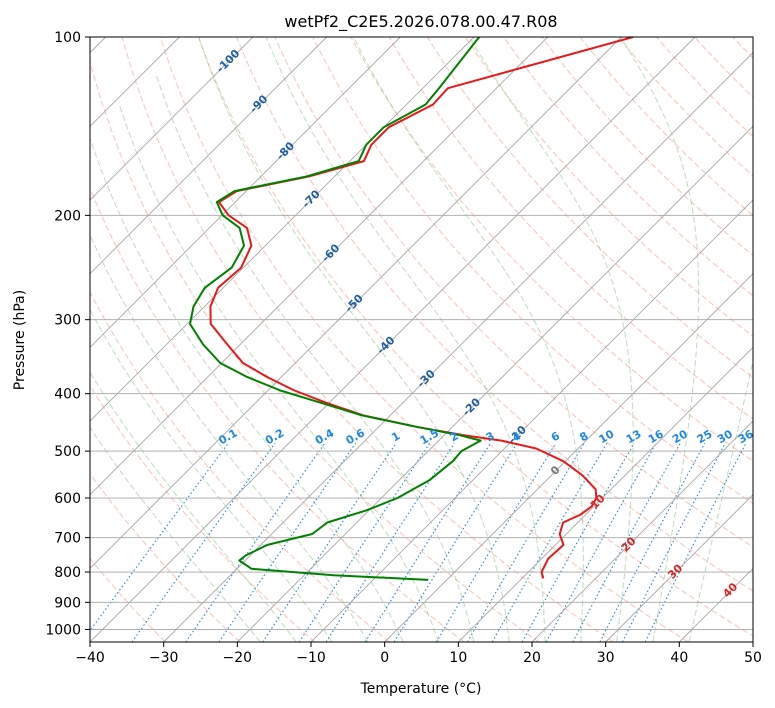 The height and width of the screenshot is (708, 775). I want to click on chart-title: wetPf2_C2E5.2026.078.00.47.R08, so click(420, 22).